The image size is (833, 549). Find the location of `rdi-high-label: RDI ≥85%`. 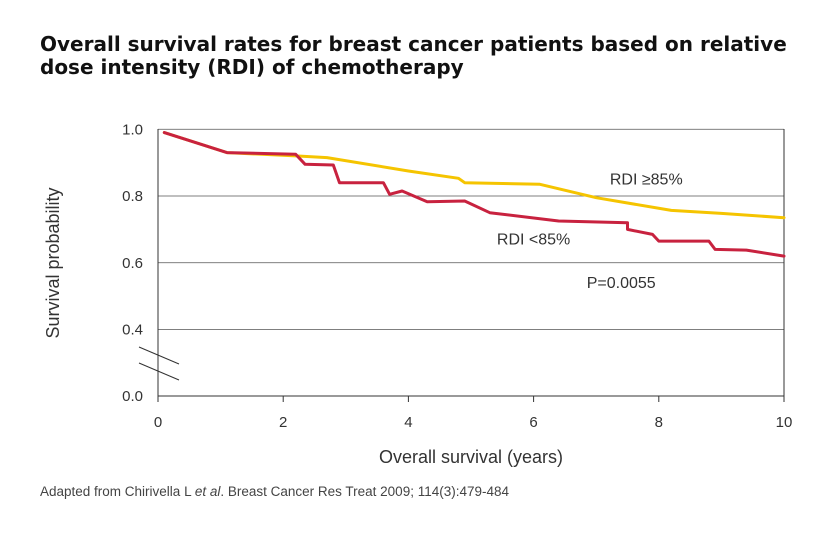

rdi-high-label: RDI ≥85% is located at coordinates (646, 179).